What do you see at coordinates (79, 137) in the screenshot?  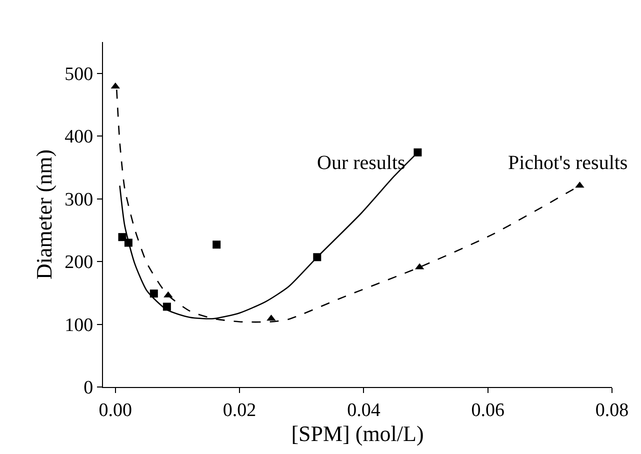 I see `y-tick-label: 400` at bounding box center [79, 137].